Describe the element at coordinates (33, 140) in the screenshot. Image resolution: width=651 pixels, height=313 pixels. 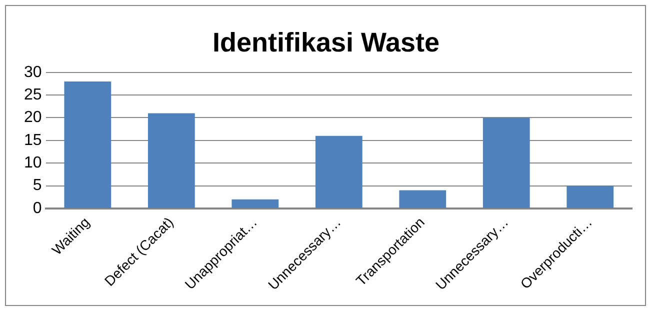
I see `y-tick-label: 15` at that location.